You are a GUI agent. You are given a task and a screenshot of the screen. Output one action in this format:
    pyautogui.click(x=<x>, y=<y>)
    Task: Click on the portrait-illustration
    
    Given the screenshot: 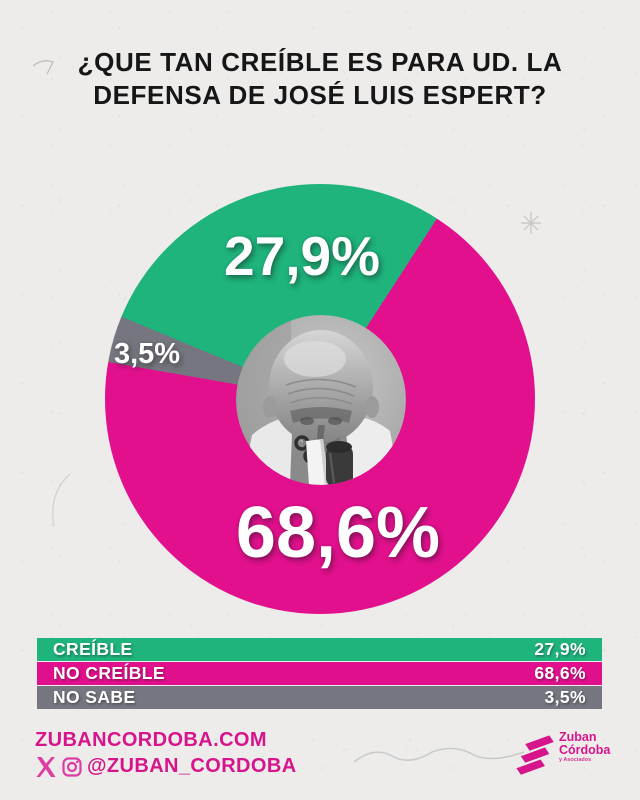 What is the action you would take?
    pyautogui.click(x=321, y=400)
    